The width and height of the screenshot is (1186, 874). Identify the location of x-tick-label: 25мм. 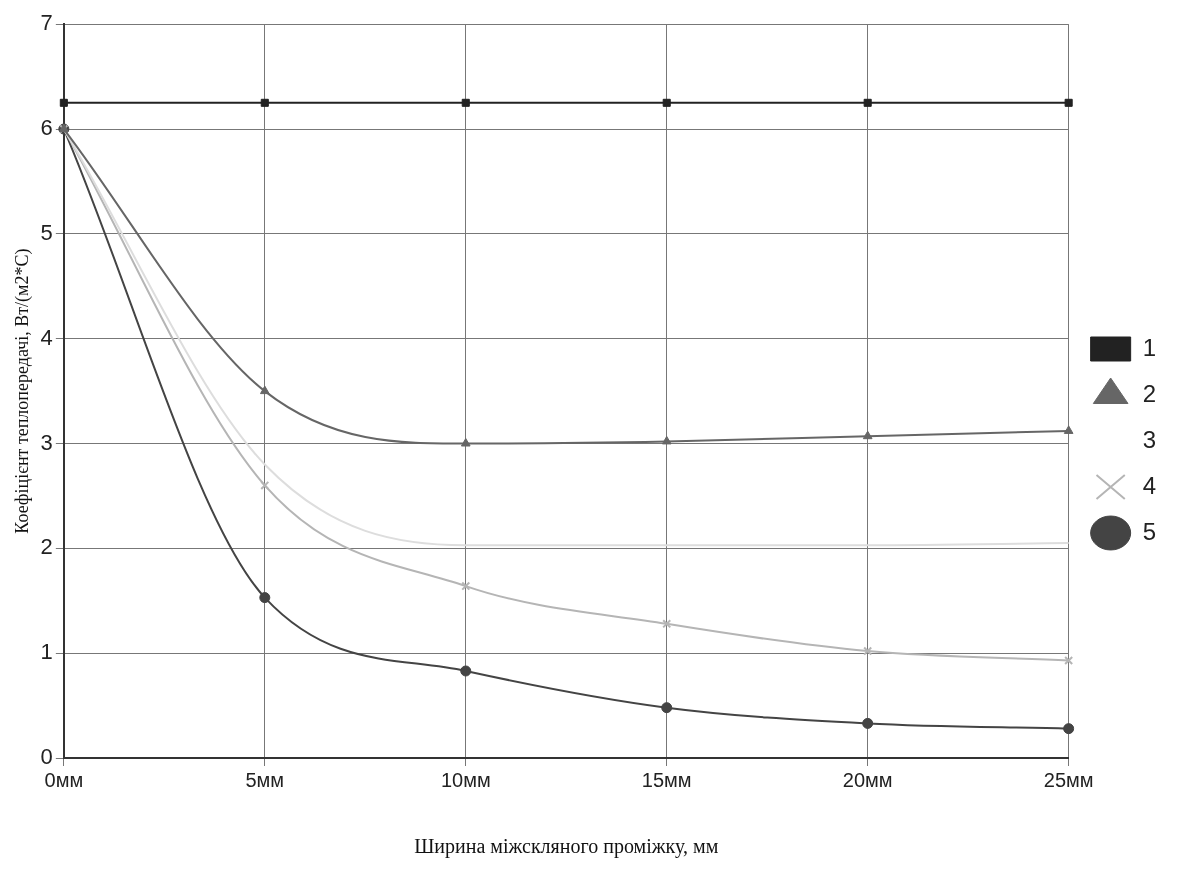
(1068, 779).